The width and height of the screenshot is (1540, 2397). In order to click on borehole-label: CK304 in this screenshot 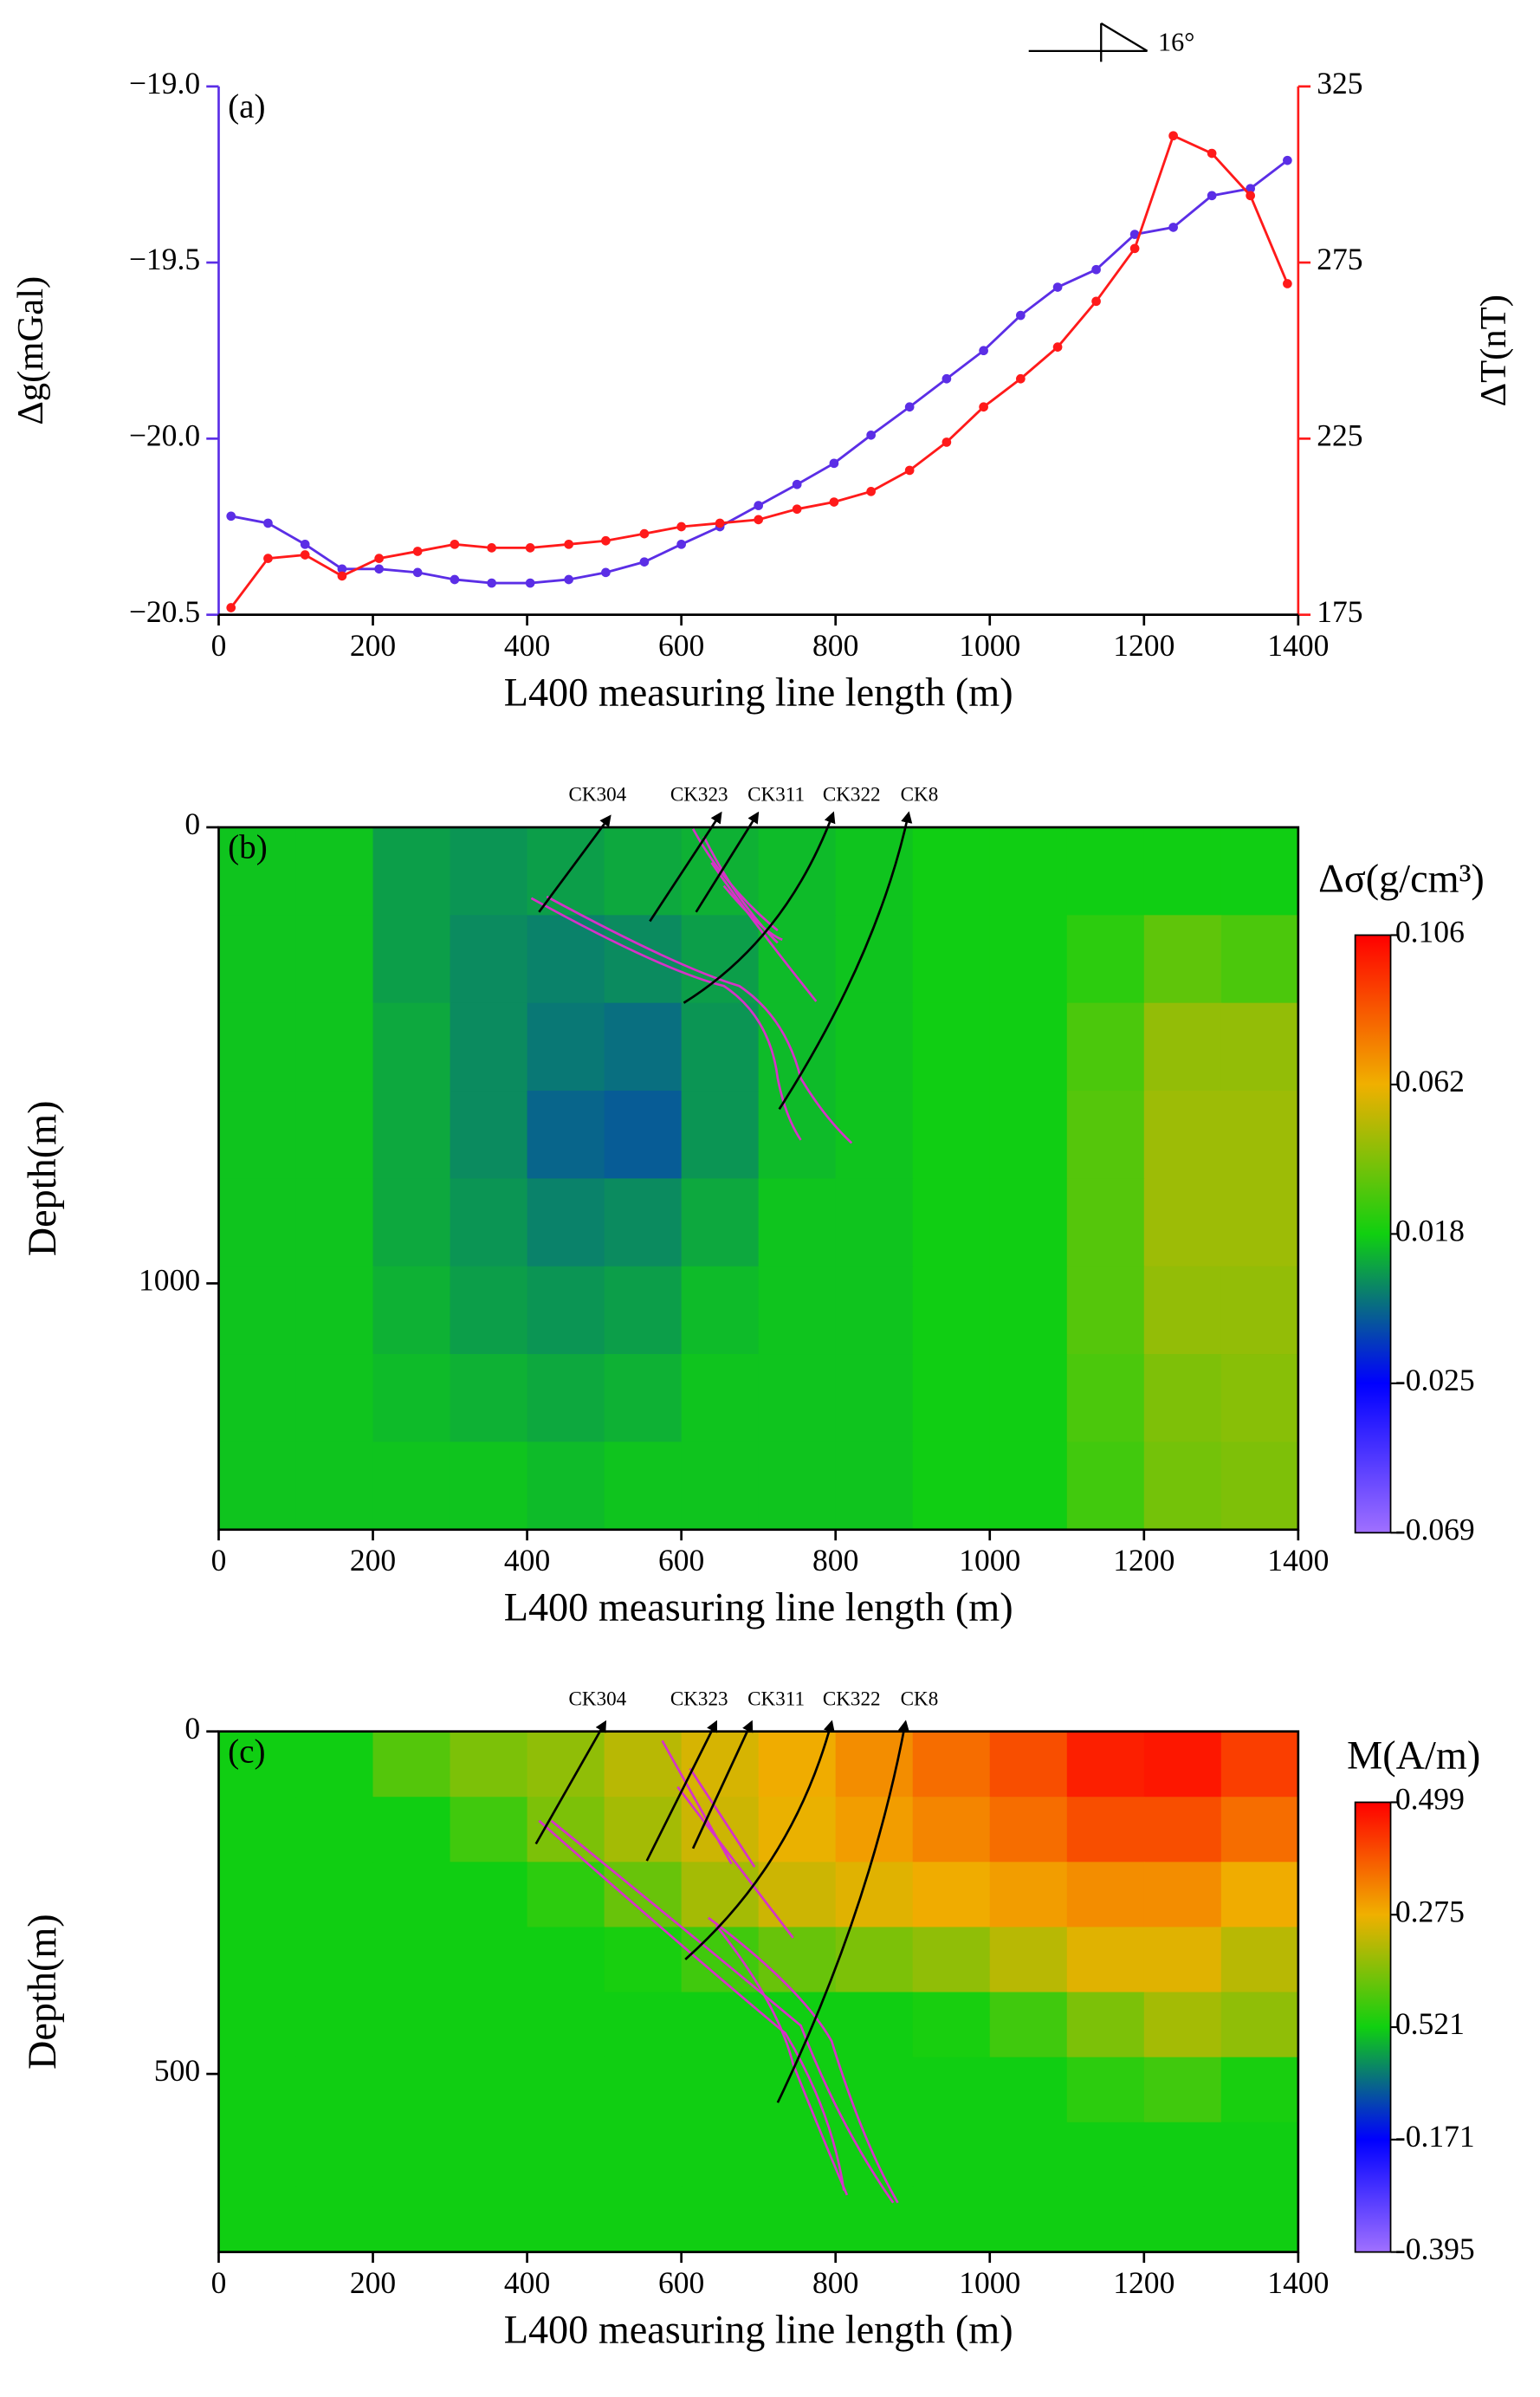, I will do `click(597, 794)`.